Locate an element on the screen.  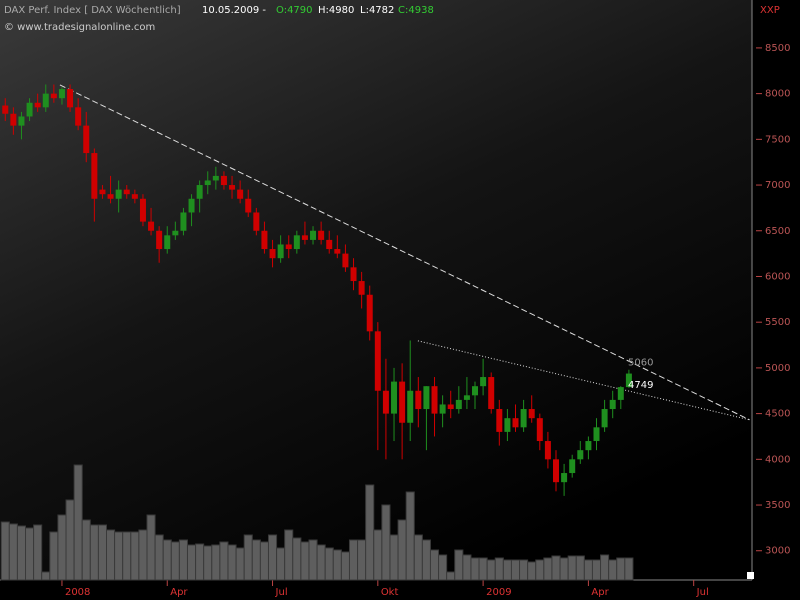
low-label: L:4782 is located at coordinates (377, 10).